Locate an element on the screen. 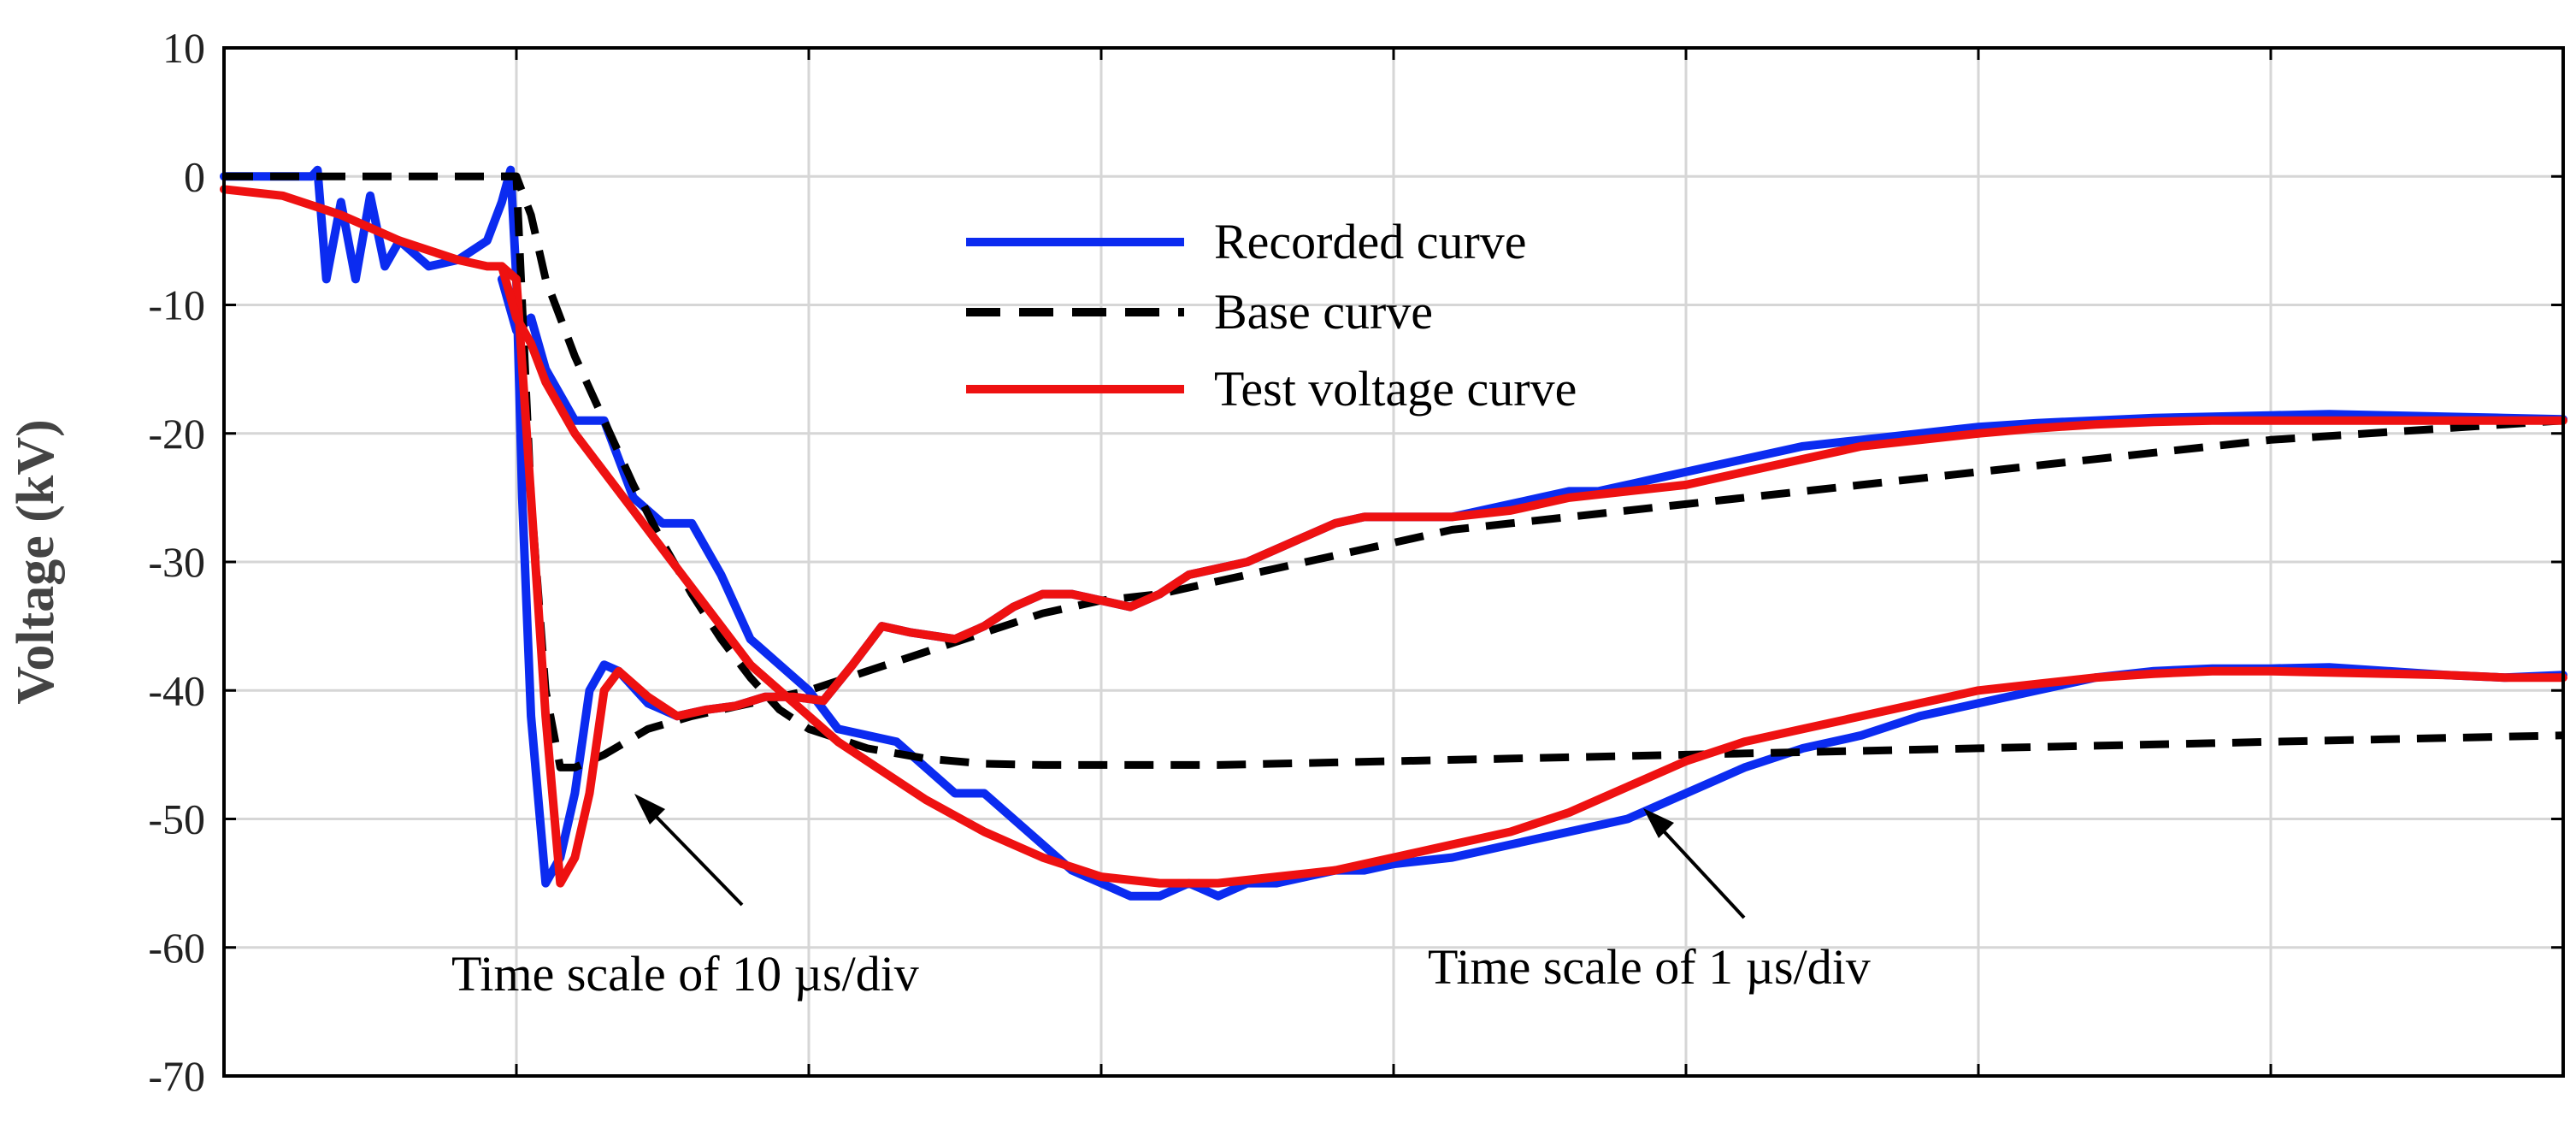 The image size is (2576, 1123). y-tick-label: -50 is located at coordinates (176, 819).